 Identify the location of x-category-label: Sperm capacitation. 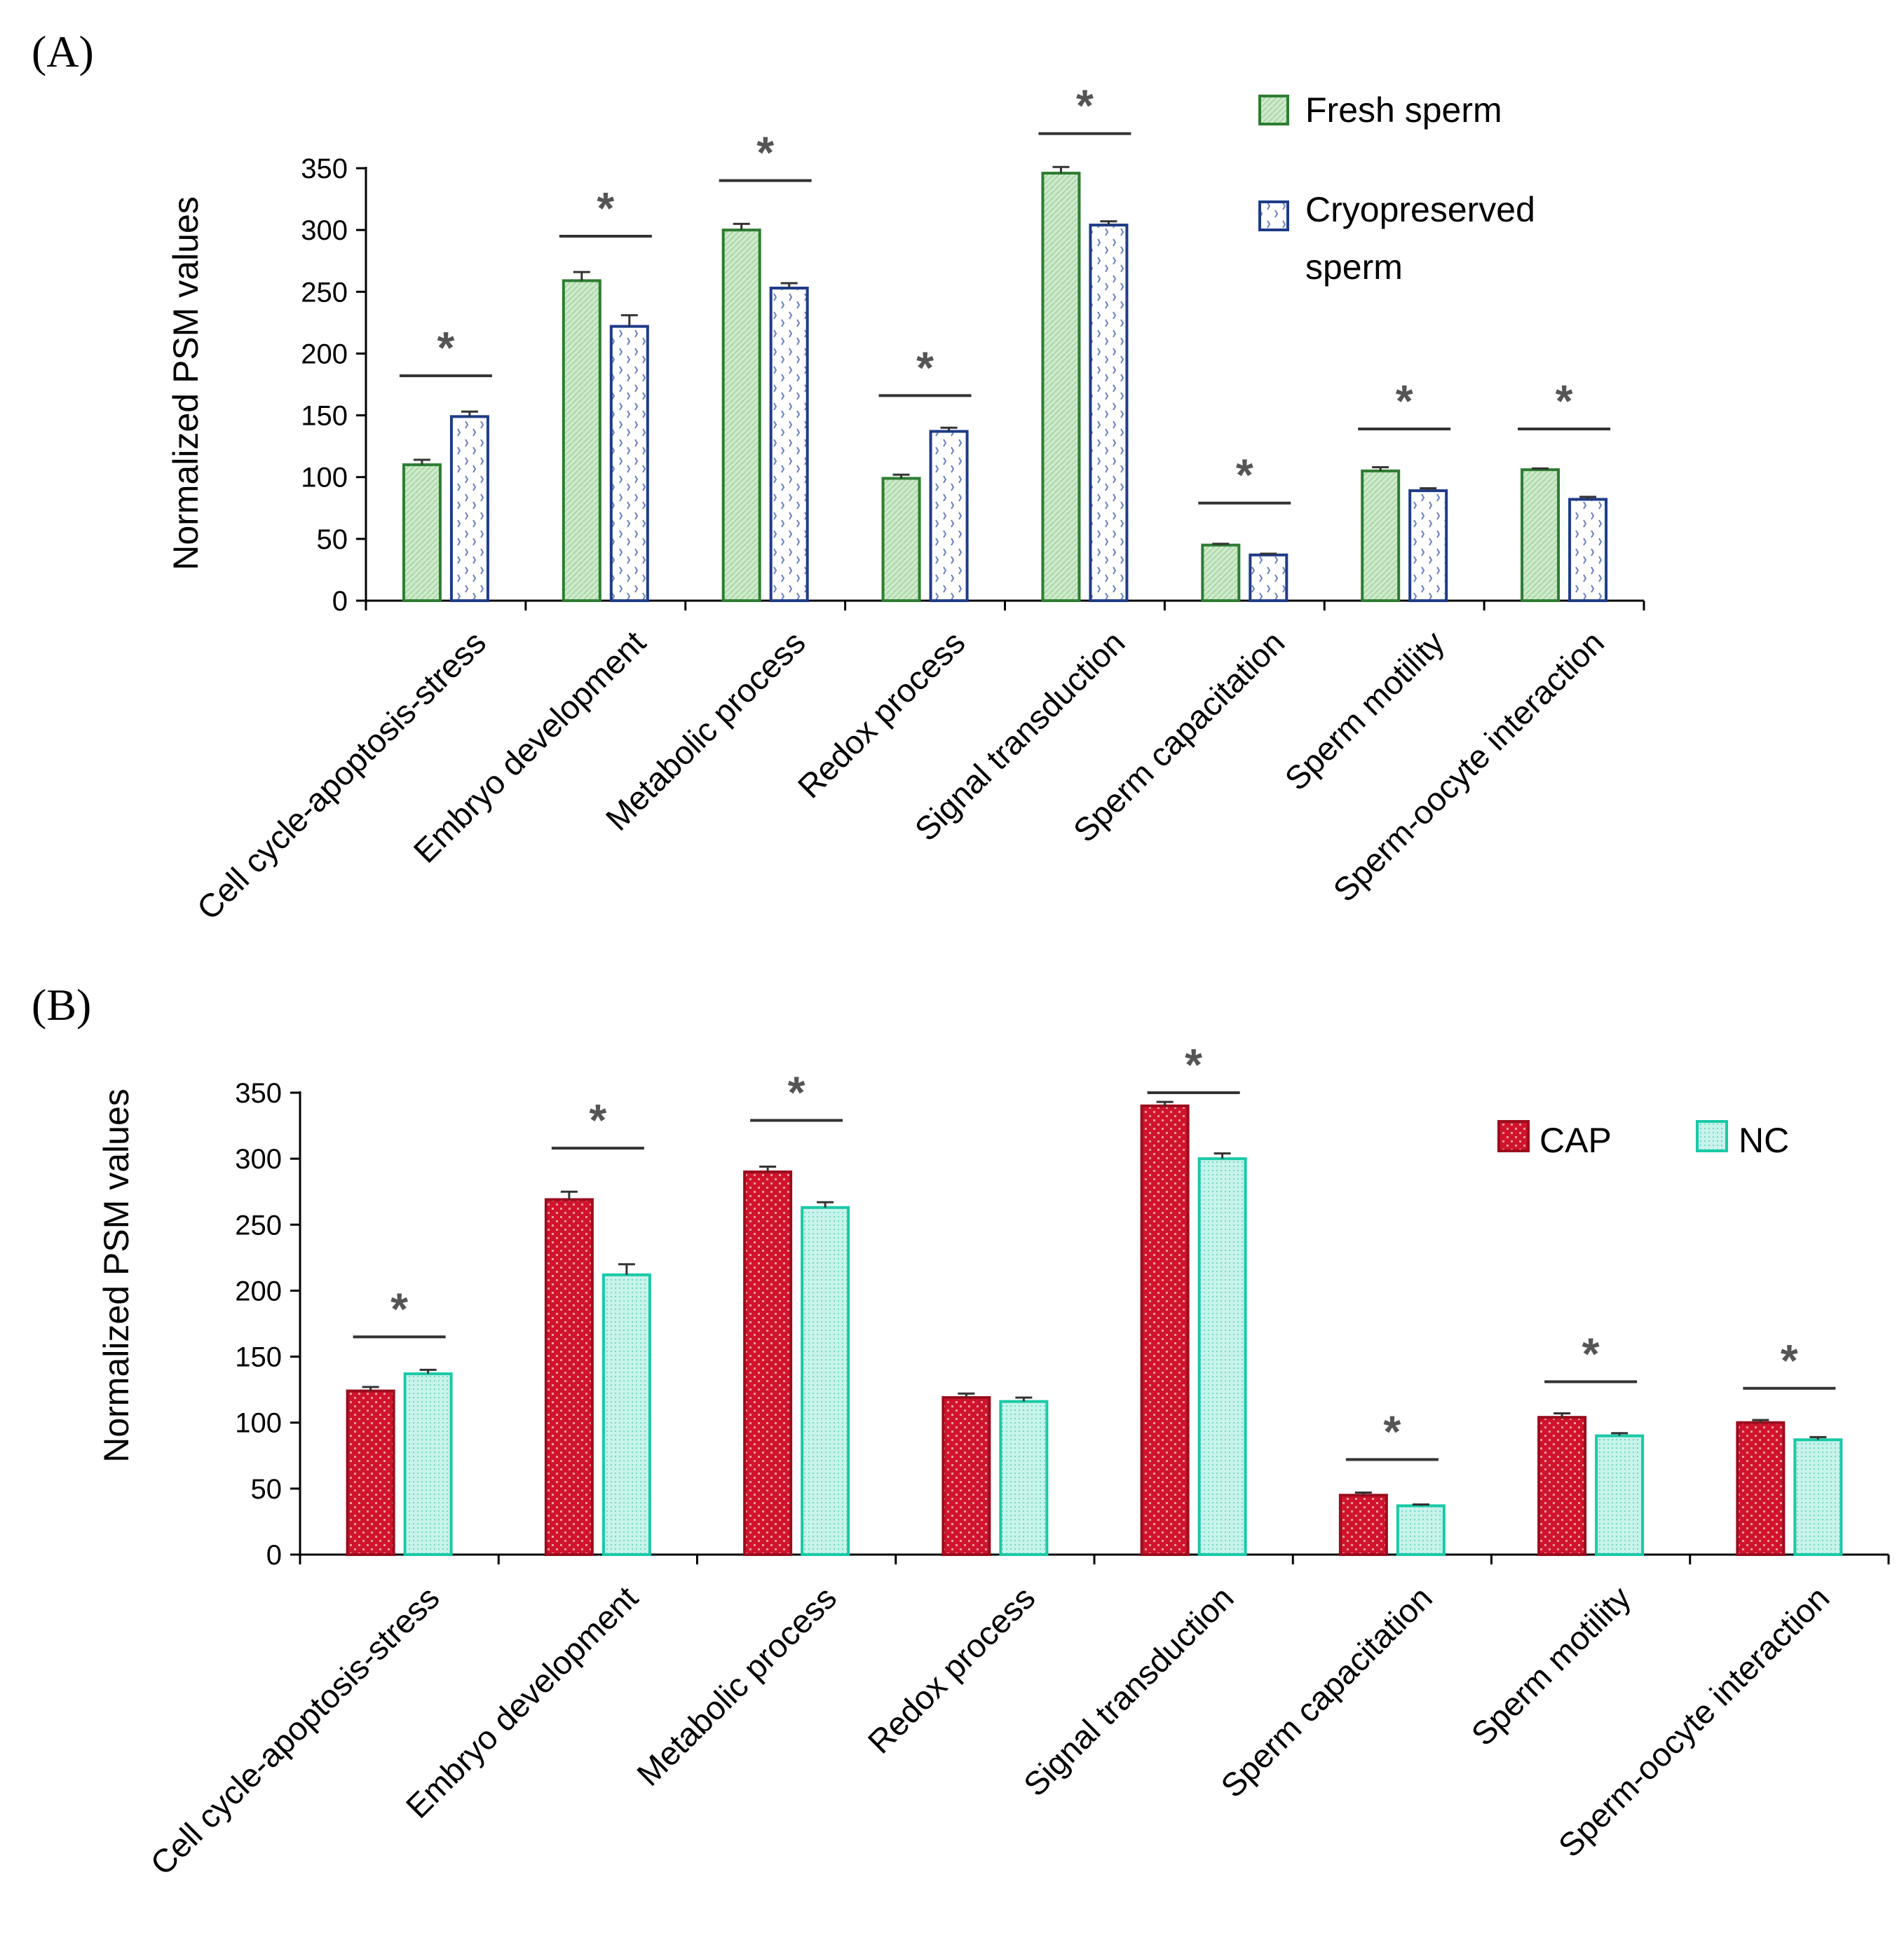
(1326, 1692).